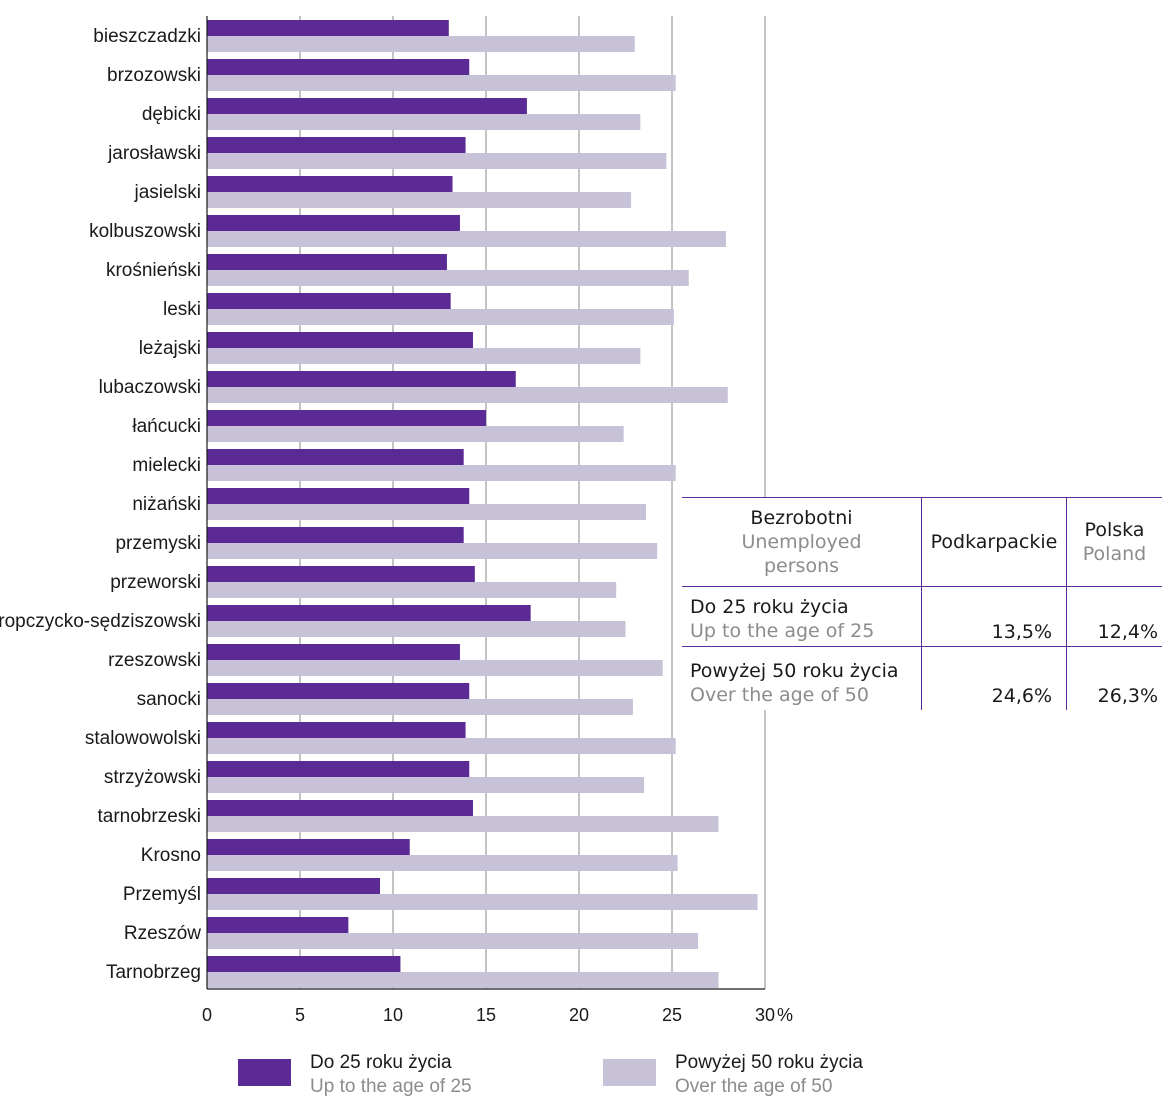 This screenshot has height=1099, width=1162. I want to click on row-under25-label: Do 25 roku życia Up to the age of 25, so click(782, 619).